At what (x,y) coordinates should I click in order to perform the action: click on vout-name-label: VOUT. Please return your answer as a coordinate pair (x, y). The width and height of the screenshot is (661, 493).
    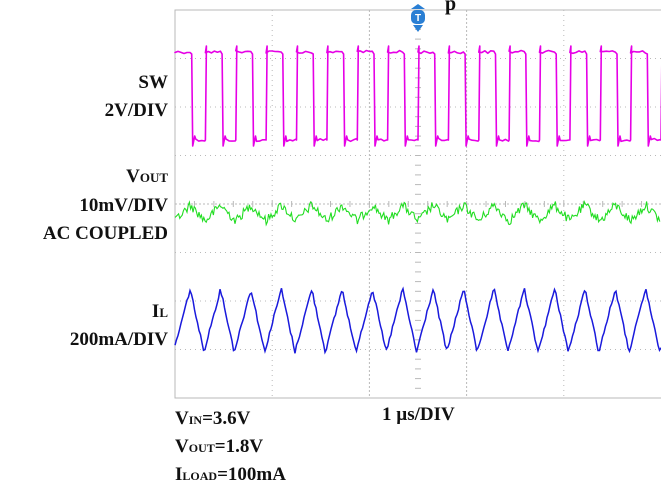
    Looking at the image, I should click on (147, 176).